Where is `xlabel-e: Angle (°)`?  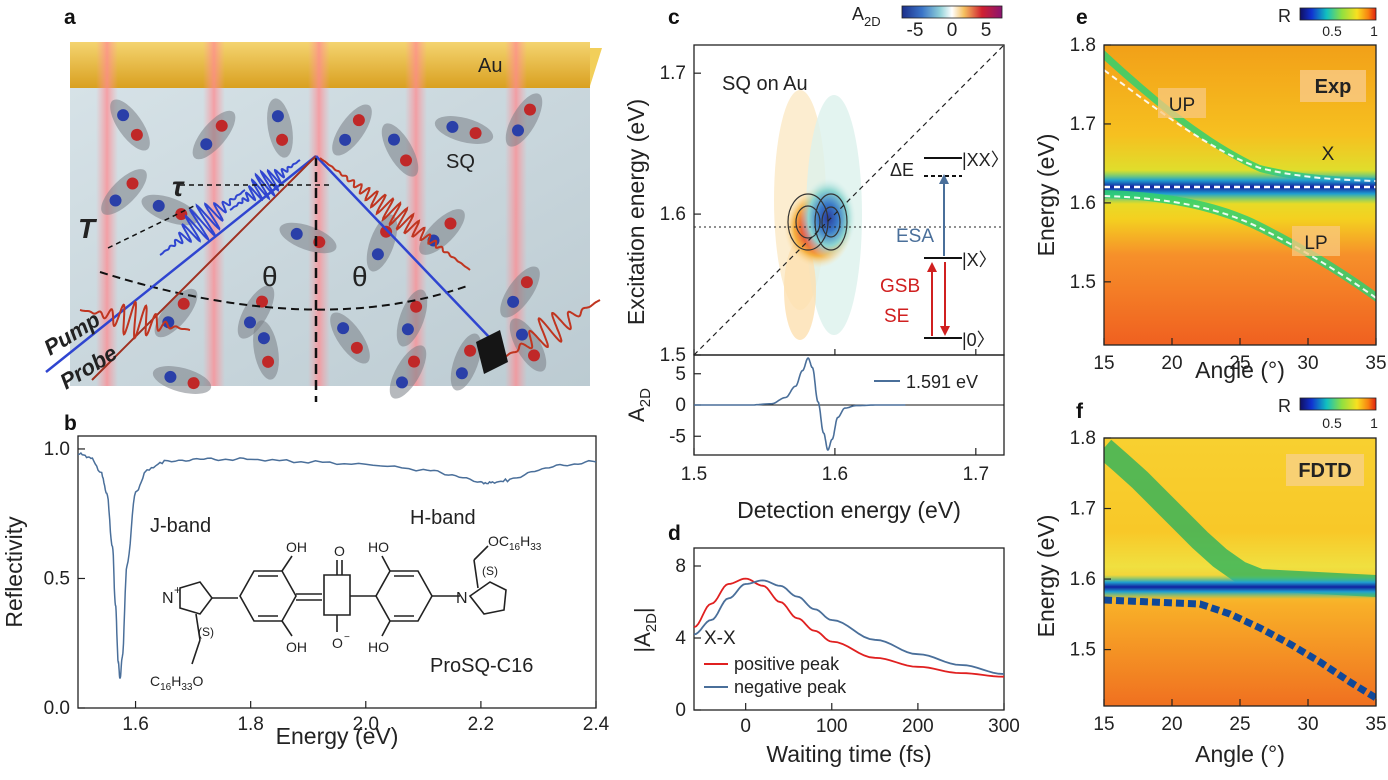
xlabel-e: Angle (°) is located at coordinates (1240, 370).